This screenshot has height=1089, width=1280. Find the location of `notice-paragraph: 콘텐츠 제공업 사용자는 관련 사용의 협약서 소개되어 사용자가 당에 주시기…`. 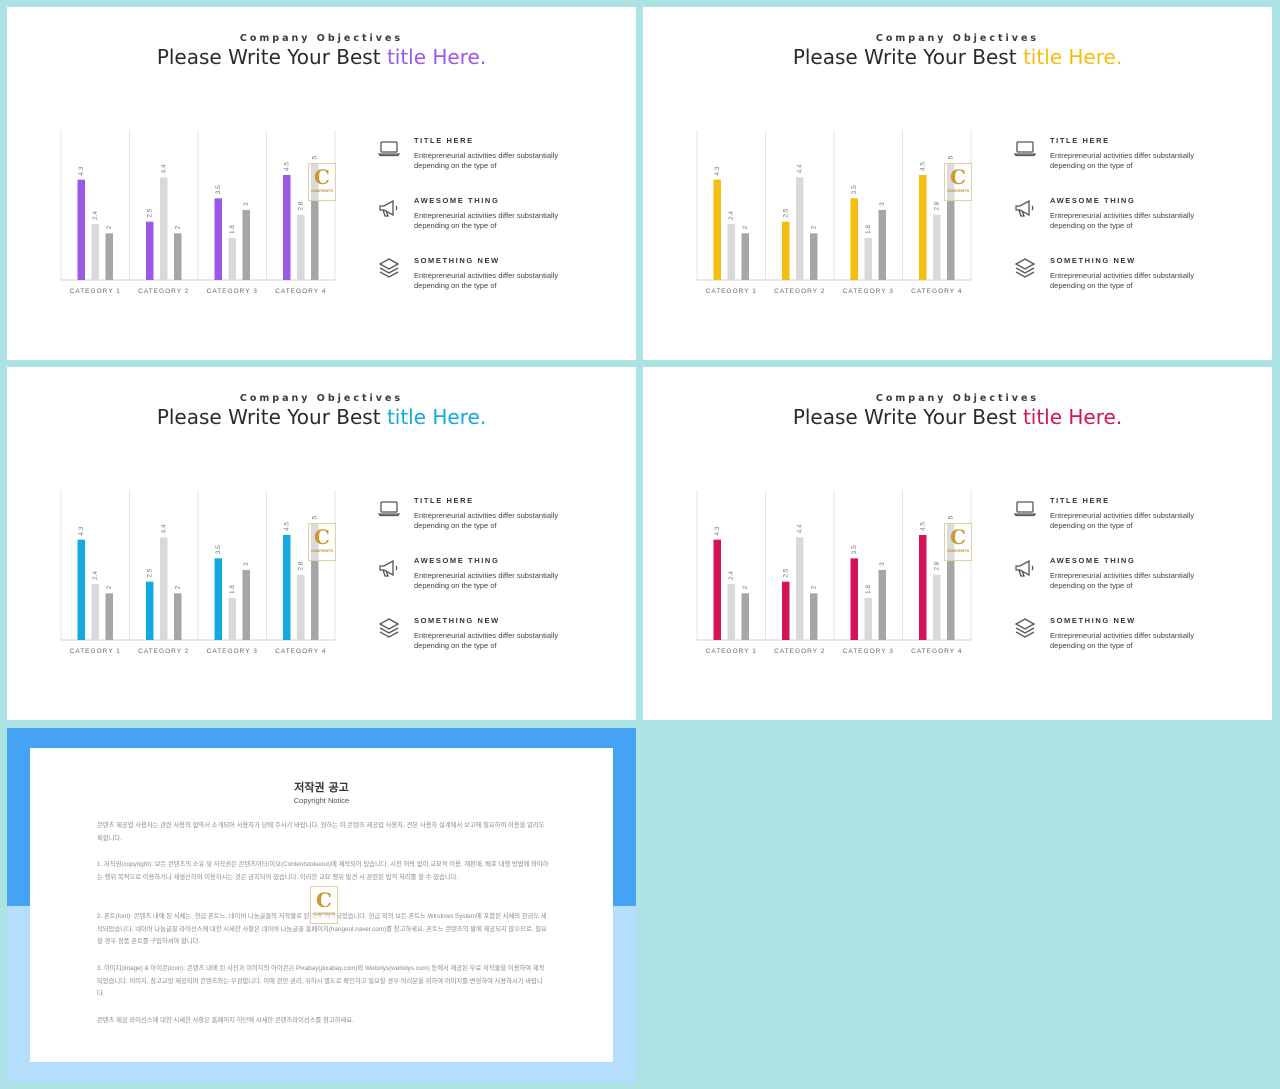

notice-paragraph: 콘텐츠 제공업 사용자는 관련 사용의 협약서 소개되어 사용자가 당에 주시기… is located at coordinates (321, 832).